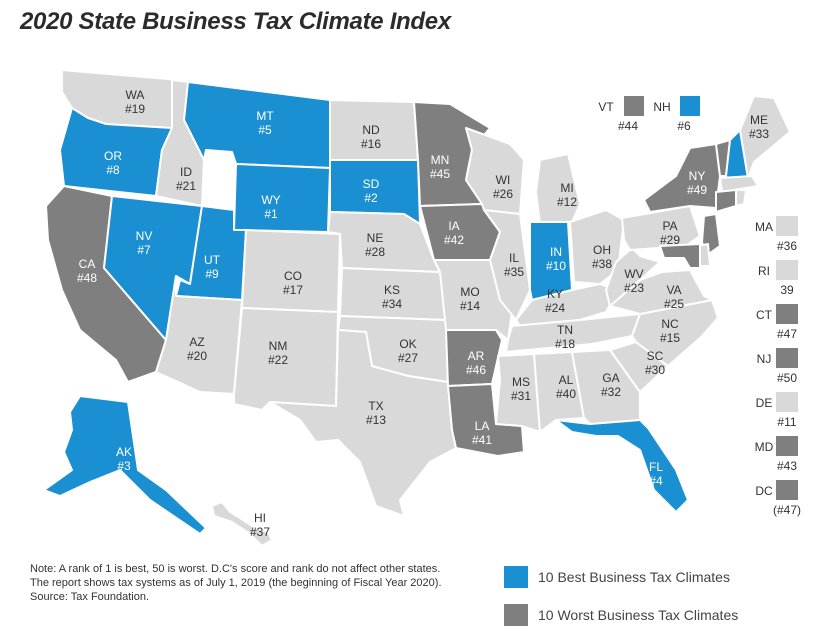 Image resolution: width=814 pixels, height=640 pixels. Describe the element at coordinates (566, 394) in the screenshot. I see `state-rank-al: #40` at that location.